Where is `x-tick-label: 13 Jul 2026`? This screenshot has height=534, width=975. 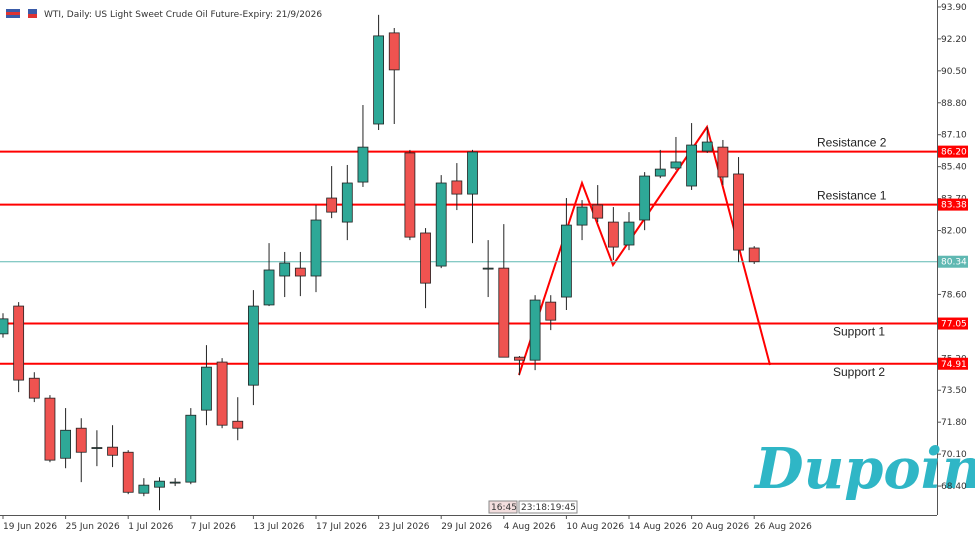 x-tick-label: 13 Jul 2026 is located at coordinates (278, 527).